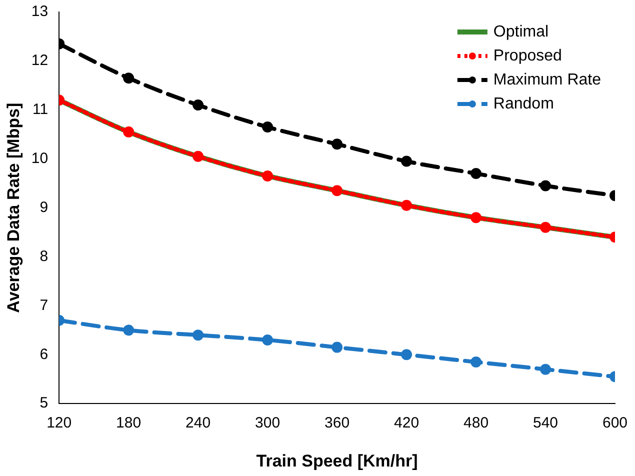 This screenshot has width=635, height=476. Describe the element at coordinates (40, 109) in the screenshot. I see `y-tick-label: 11` at that location.